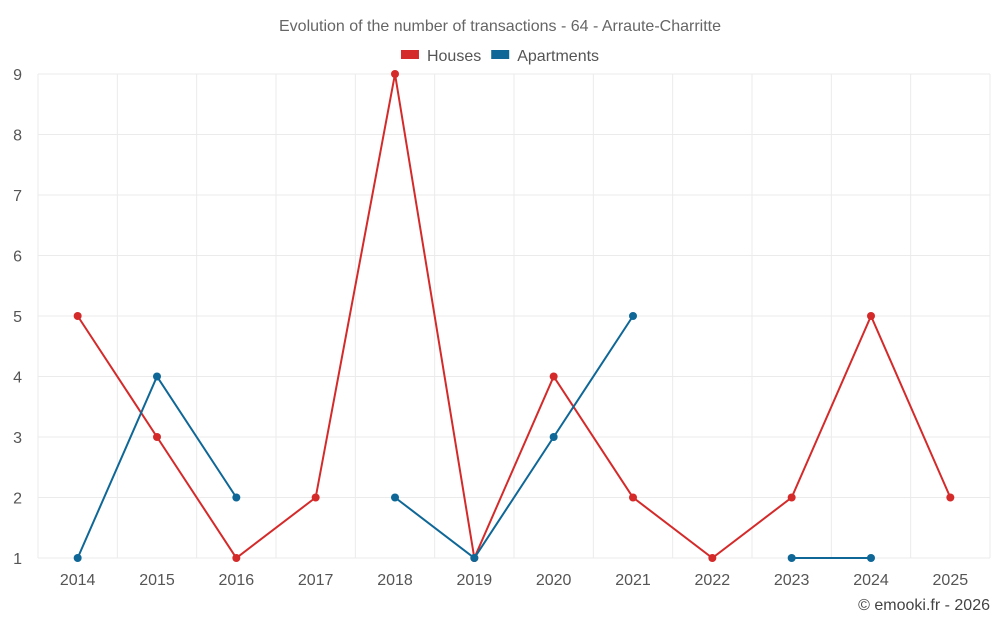 The image size is (1000, 625). Describe the element at coordinates (713, 580) in the screenshot. I see `x-tick-label: 2022` at that location.